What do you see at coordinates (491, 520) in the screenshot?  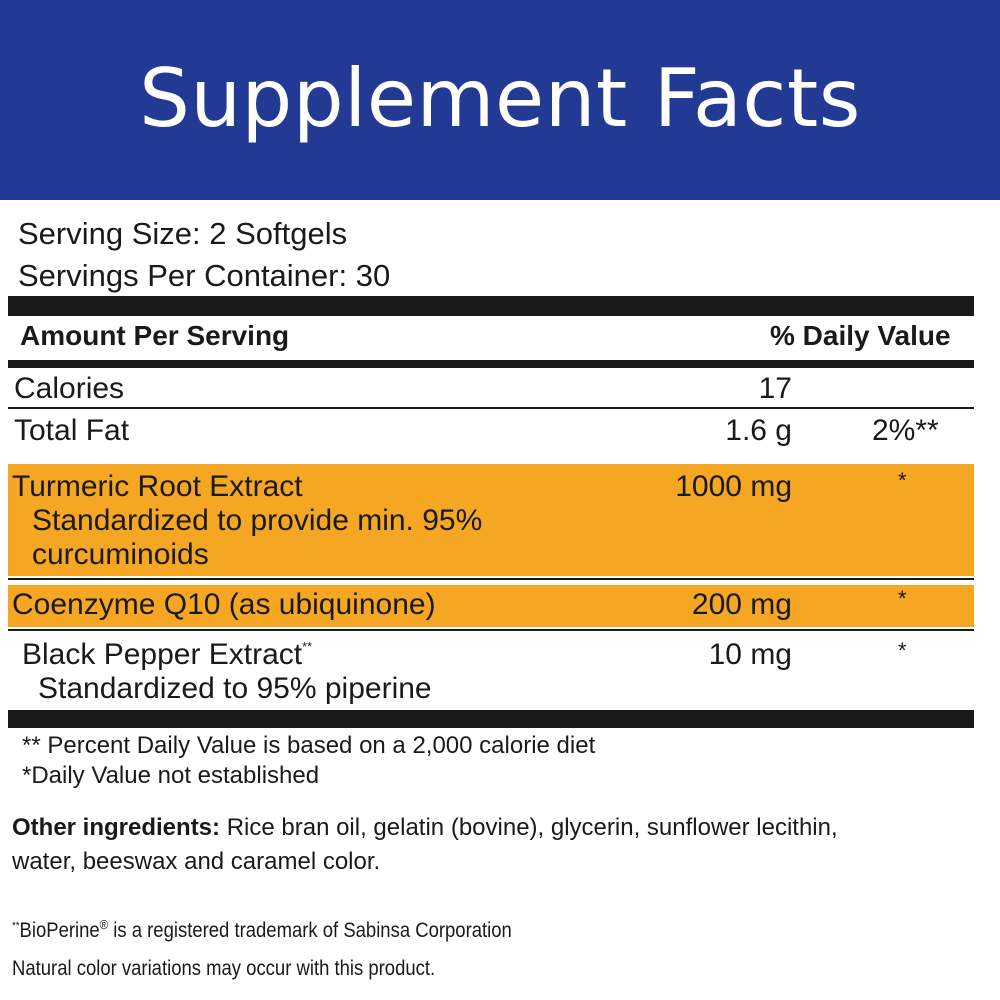 I see `row-turmeric-highlight` at bounding box center [491, 520].